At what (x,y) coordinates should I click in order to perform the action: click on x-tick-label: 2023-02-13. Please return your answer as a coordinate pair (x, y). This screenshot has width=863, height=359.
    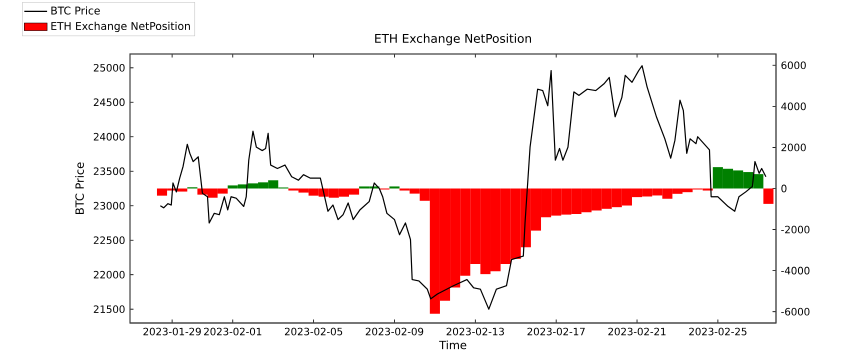
    Looking at the image, I should click on (475, 332).